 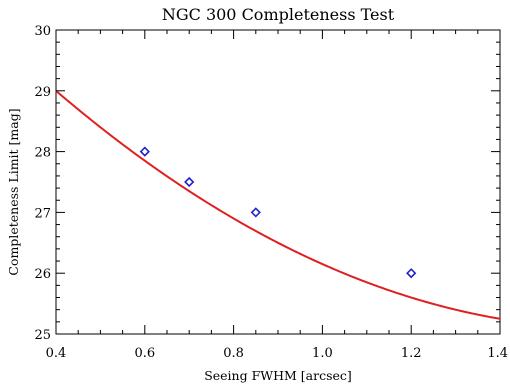 What do you see at coordinates (411, 353) in the screenshot?
I see `x-tick-label: 1.2` at bounding box center [411, 353].